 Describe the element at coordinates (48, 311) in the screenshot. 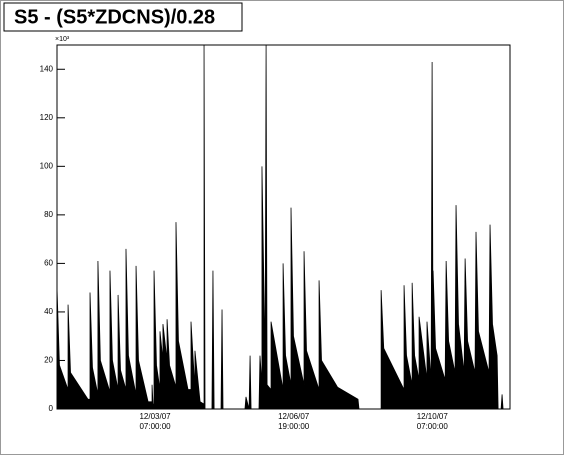

I see `y-tick-label: 40` at that location.